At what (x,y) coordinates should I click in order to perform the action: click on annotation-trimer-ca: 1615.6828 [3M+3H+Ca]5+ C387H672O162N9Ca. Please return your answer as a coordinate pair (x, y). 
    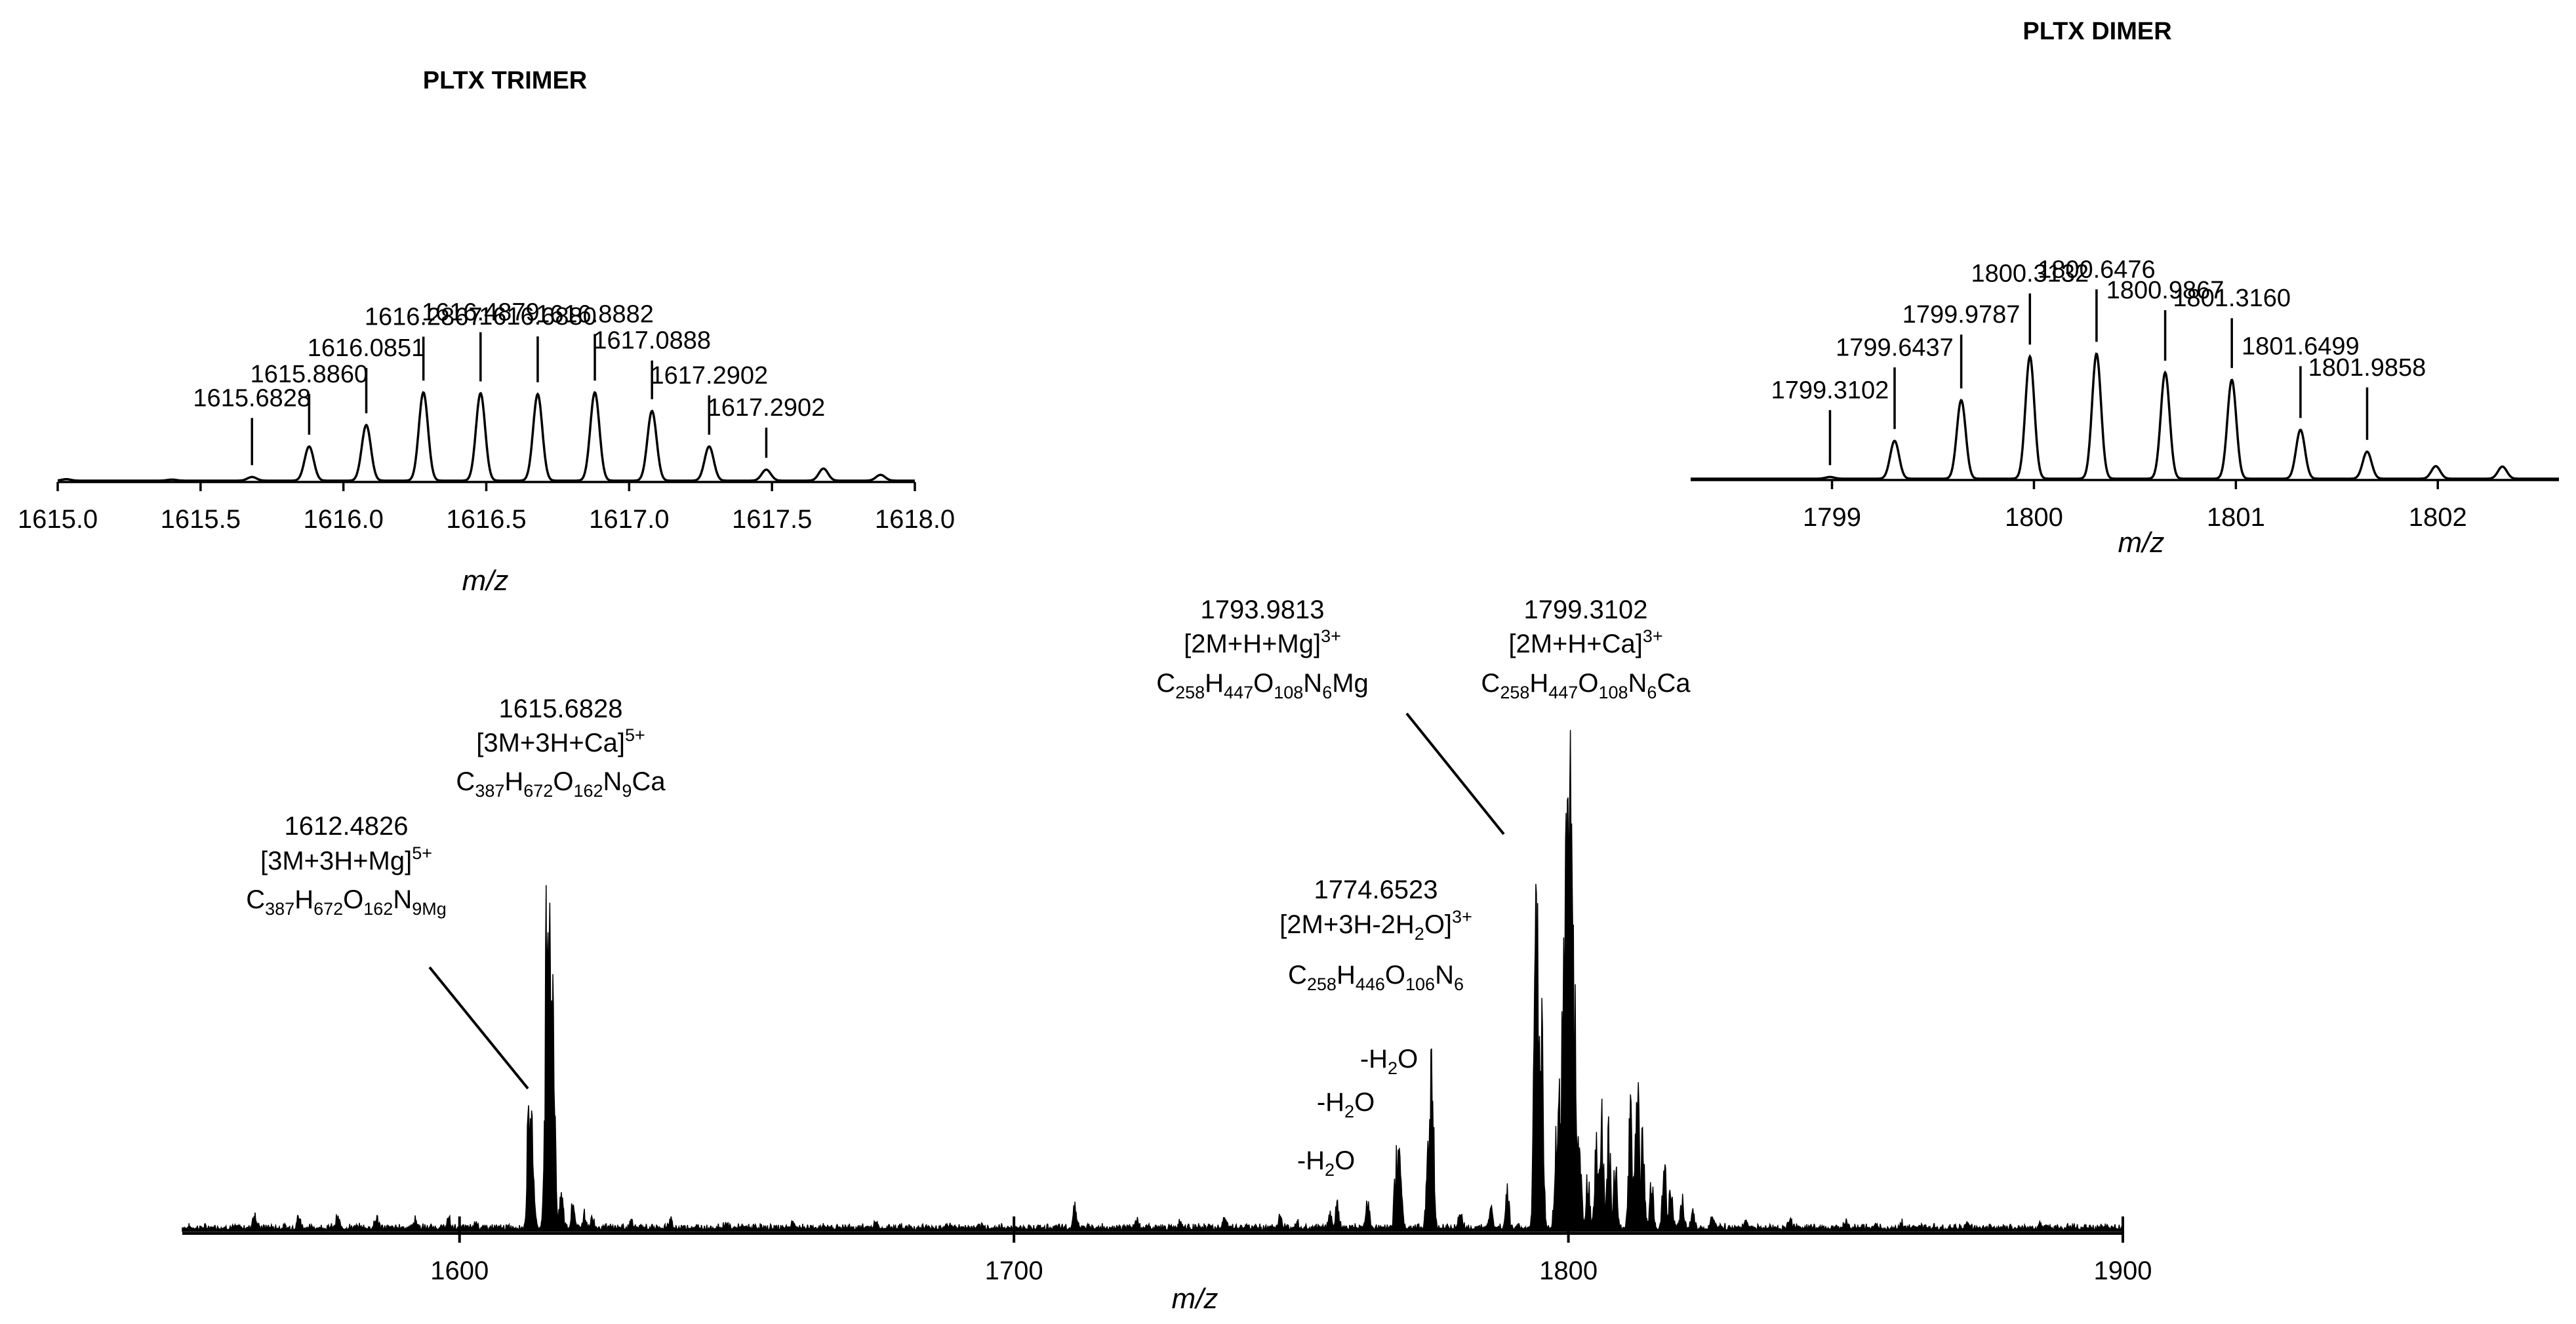
    Looking at the image, I should click on (561, 747).